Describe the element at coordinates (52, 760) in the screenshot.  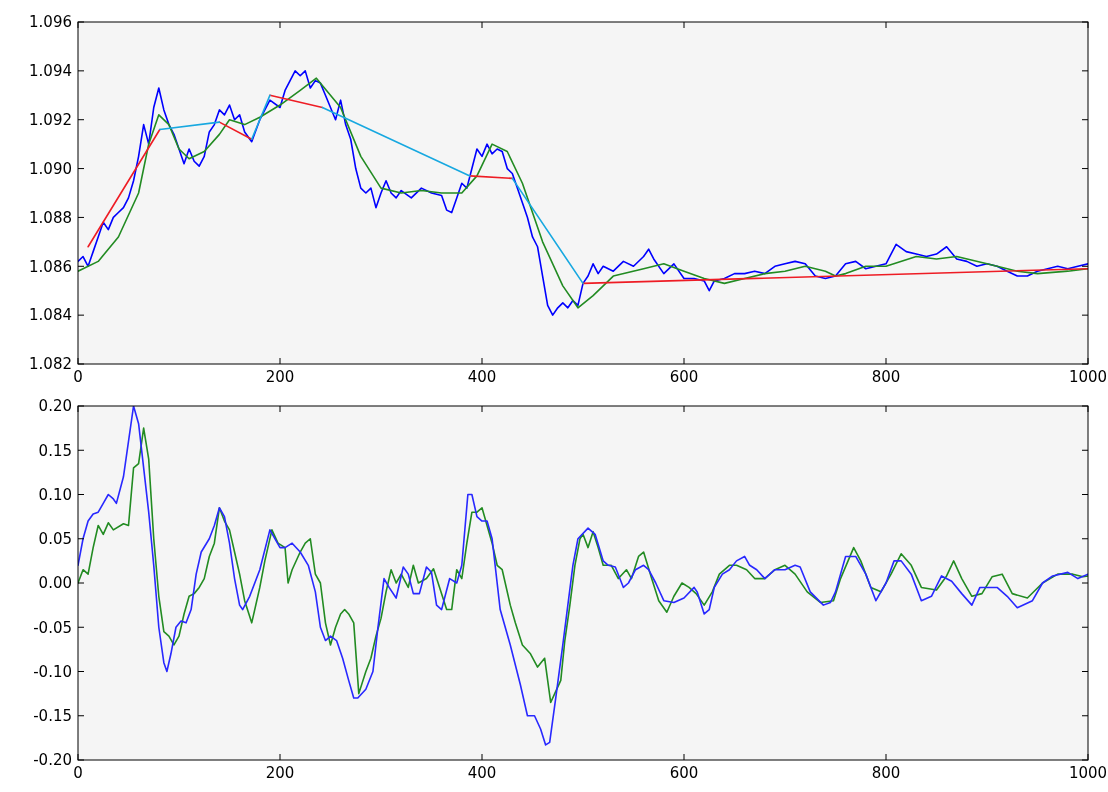
I see `y-tick-label: -0.20` at that location.